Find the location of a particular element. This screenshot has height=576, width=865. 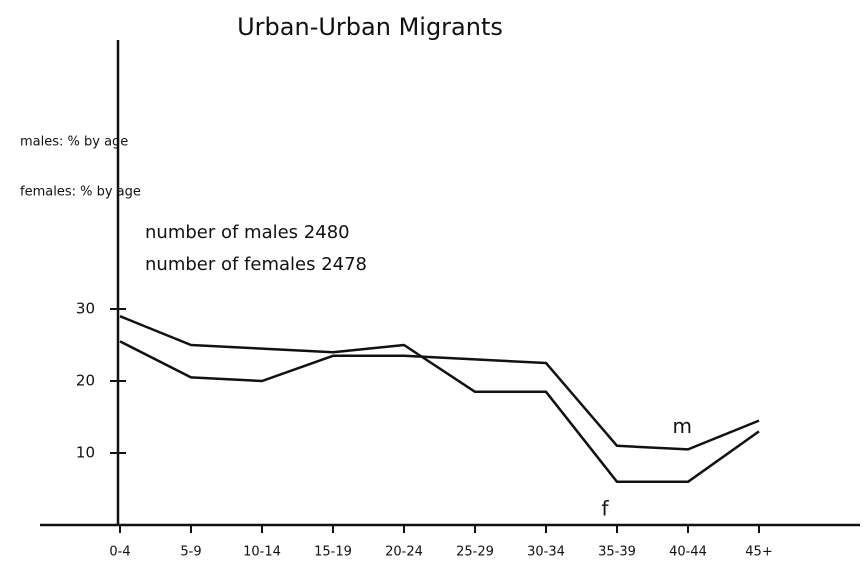

annotation: number of males 2480 is located at coordinates (247, 232).